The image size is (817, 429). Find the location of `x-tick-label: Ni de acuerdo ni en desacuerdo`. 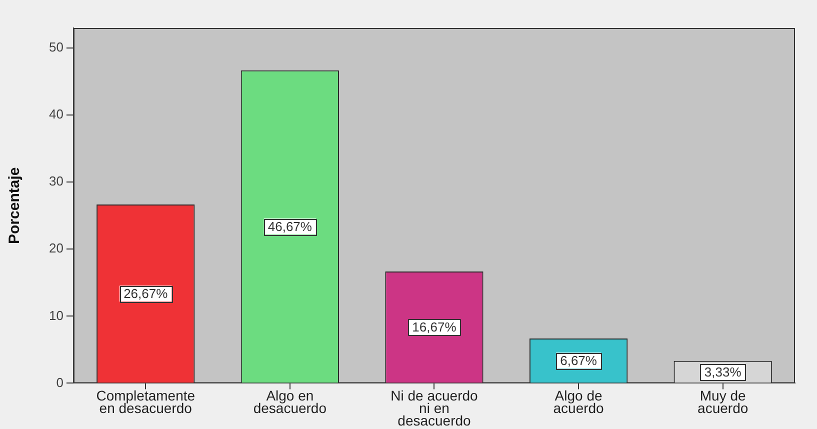

x-tick-label: Ni de acuerdo ni en desacuerdo is located at coordinates (434, 408).